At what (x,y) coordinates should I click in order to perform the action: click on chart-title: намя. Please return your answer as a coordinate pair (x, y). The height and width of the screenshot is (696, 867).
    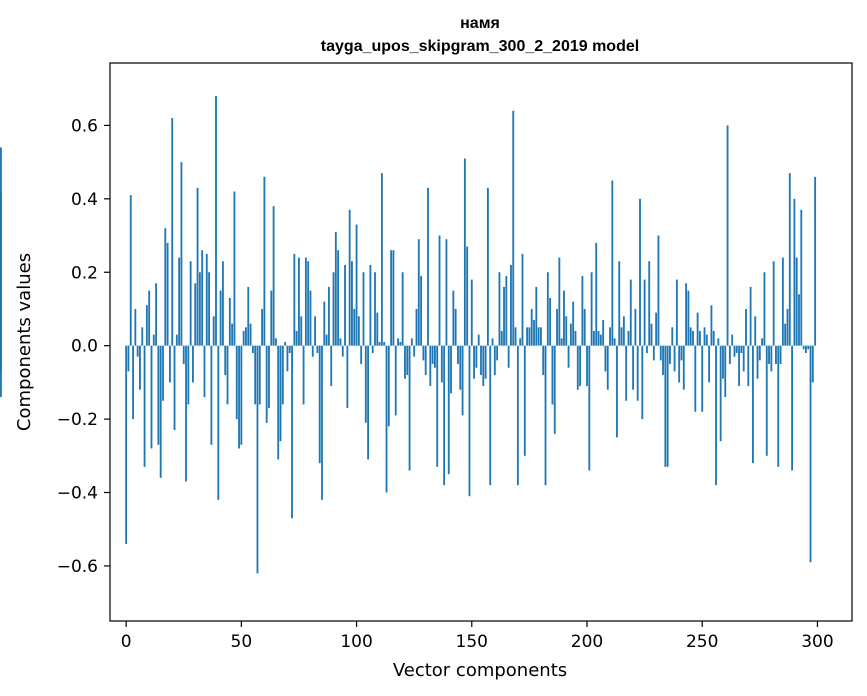
    Looking at the image, I should click on (480, 23).